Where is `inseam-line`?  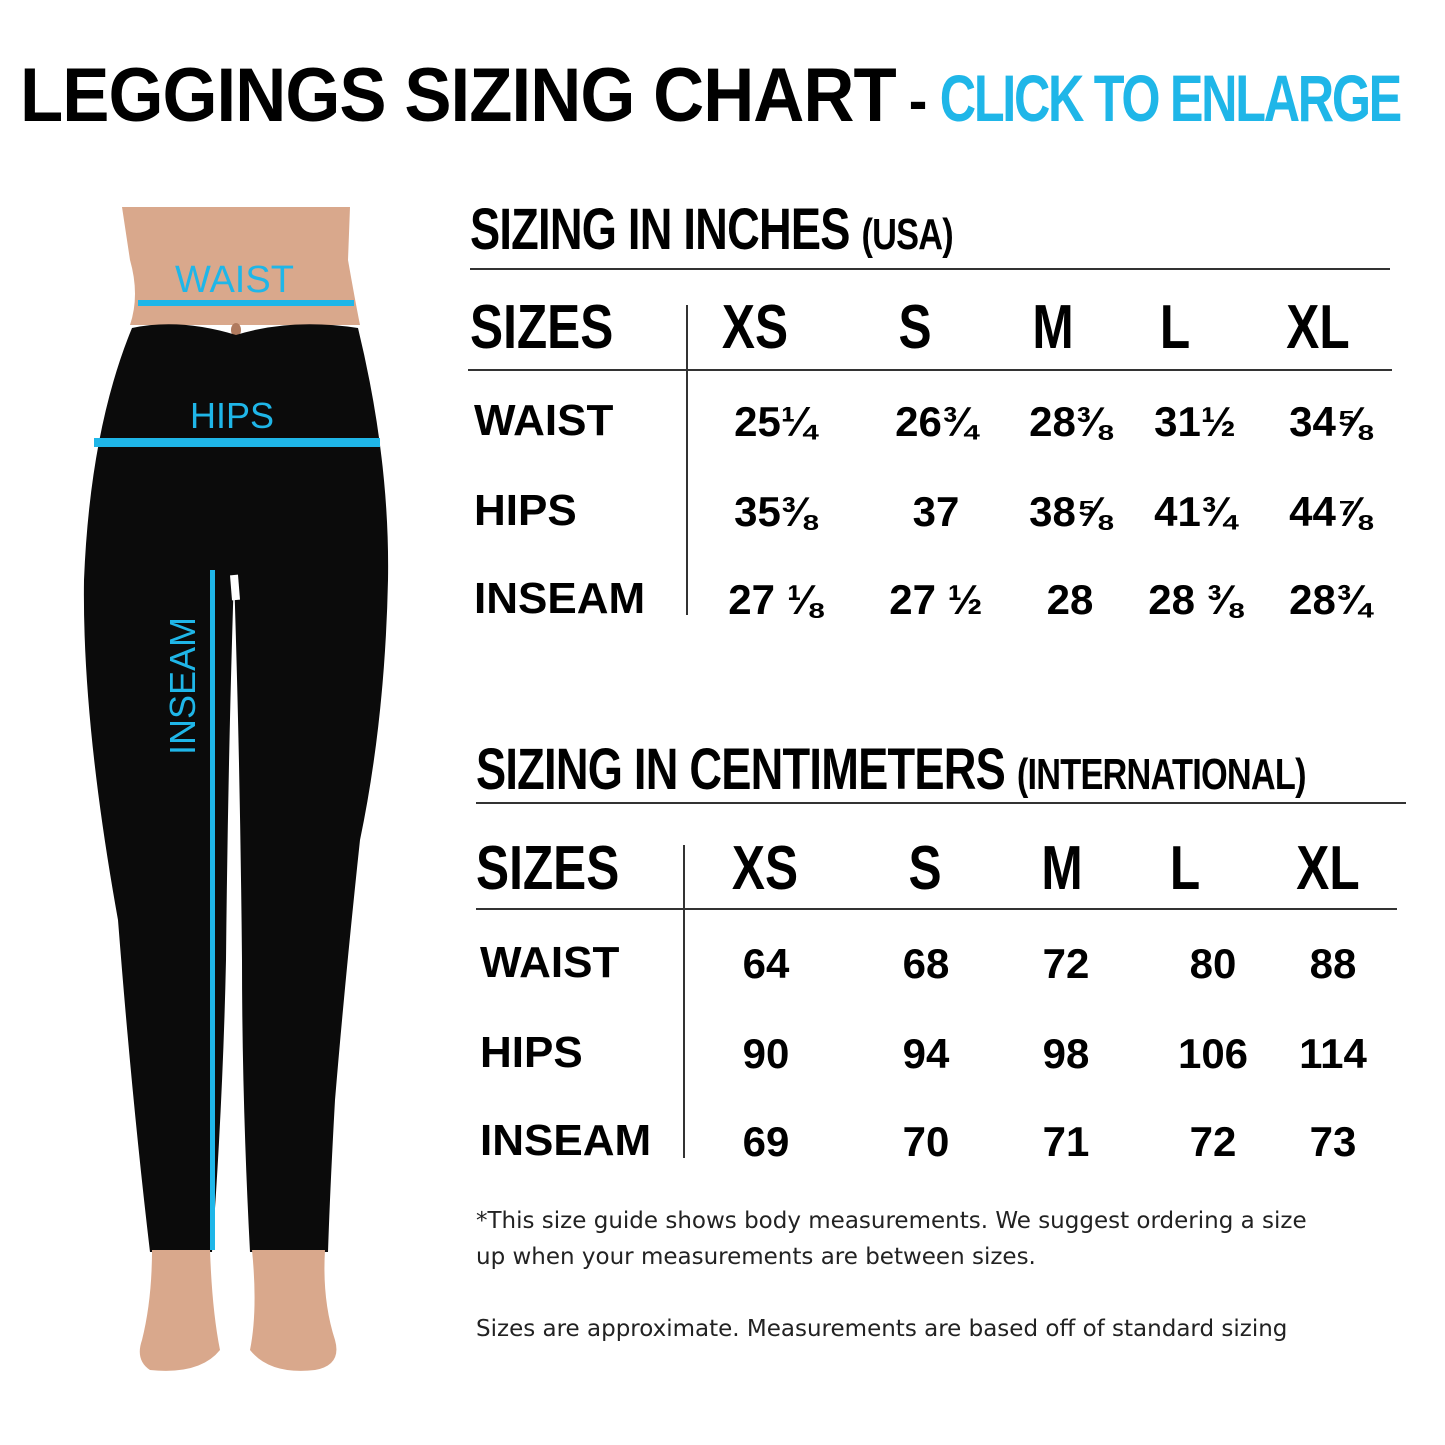 inseam-line is located at coordinates (212, 910).